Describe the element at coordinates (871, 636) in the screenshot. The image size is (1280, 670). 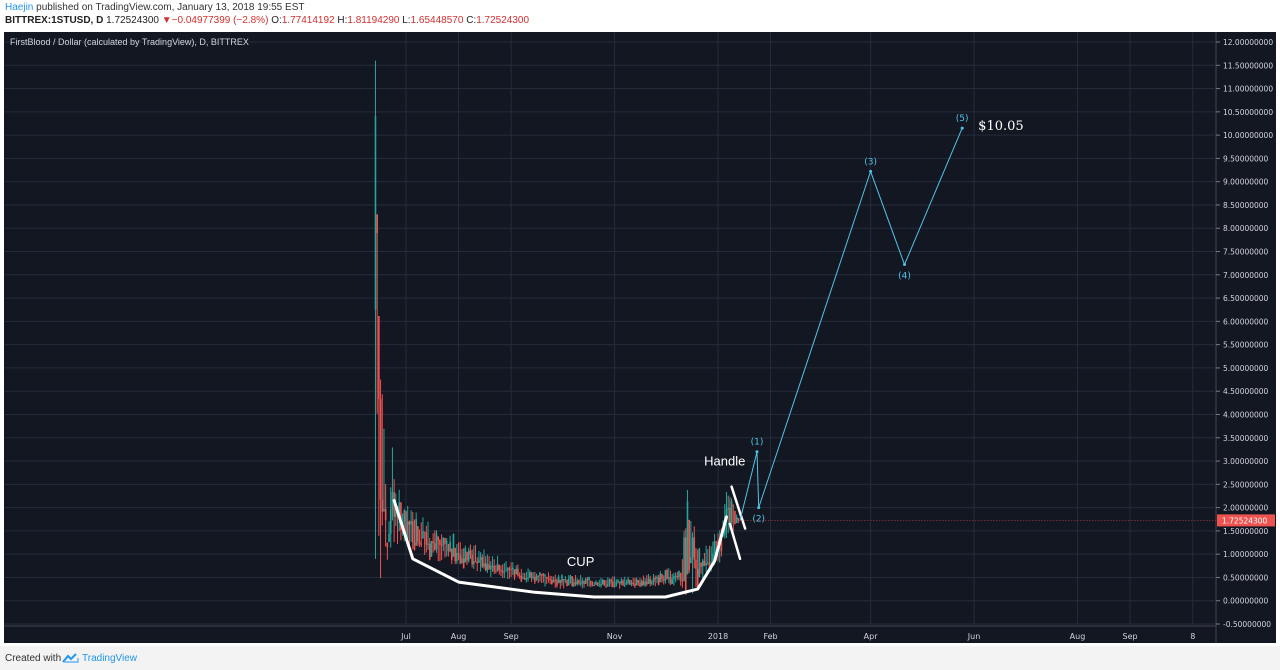
I see `x-tick-label: Apr` at that location.